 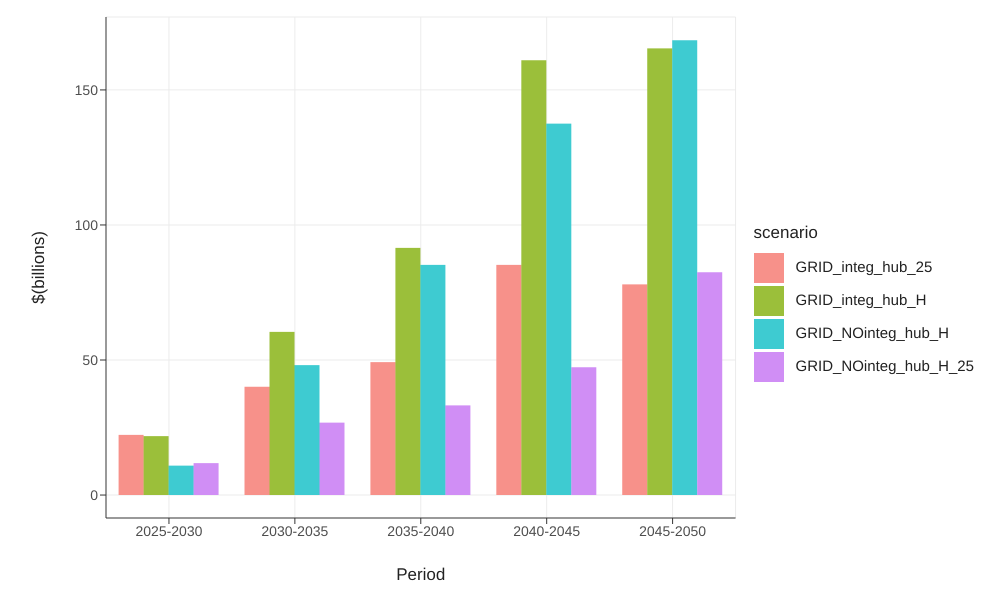 What do you see at coordinates (420, 530) in the screenshot?
I see `x-tick-label: 2035-2040` at bounding box center [420, 530].